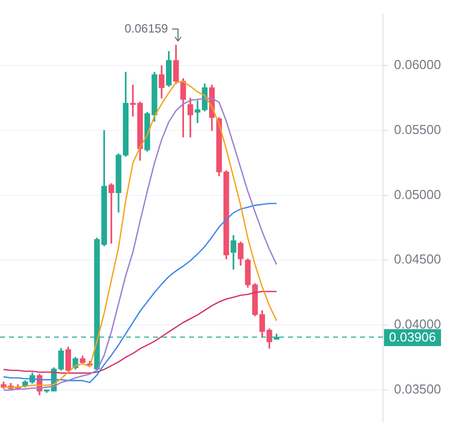 This screenshot has height=436, width=449. I want to click on annotation: 0.06159, so click(146, 28).